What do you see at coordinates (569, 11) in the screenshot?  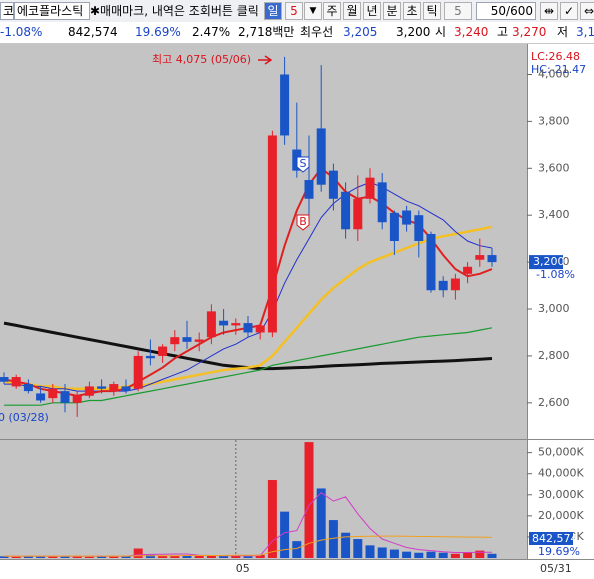 I see `tool-icon: ✓` at bounding box center [569, 11].